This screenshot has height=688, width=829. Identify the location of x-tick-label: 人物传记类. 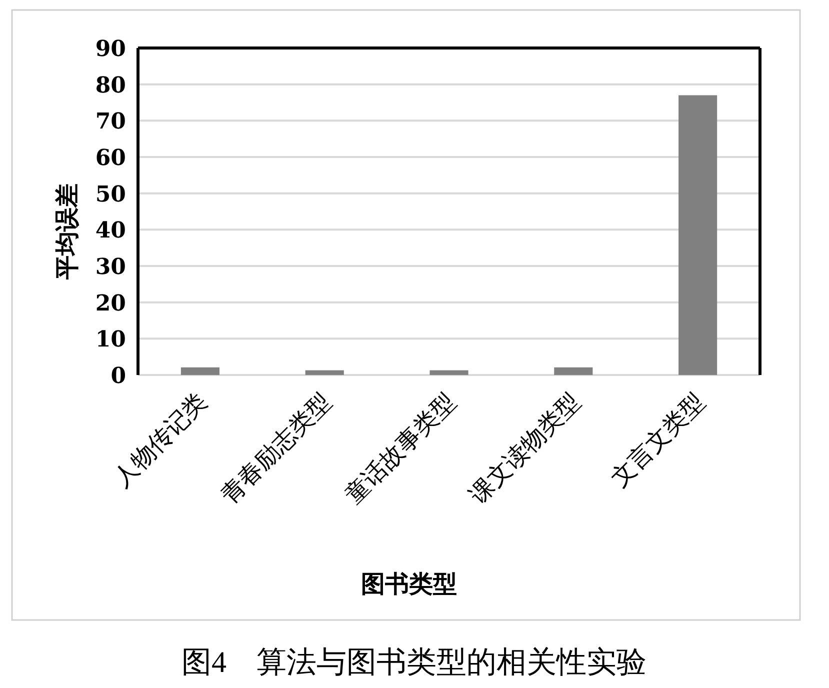
(160, 440).